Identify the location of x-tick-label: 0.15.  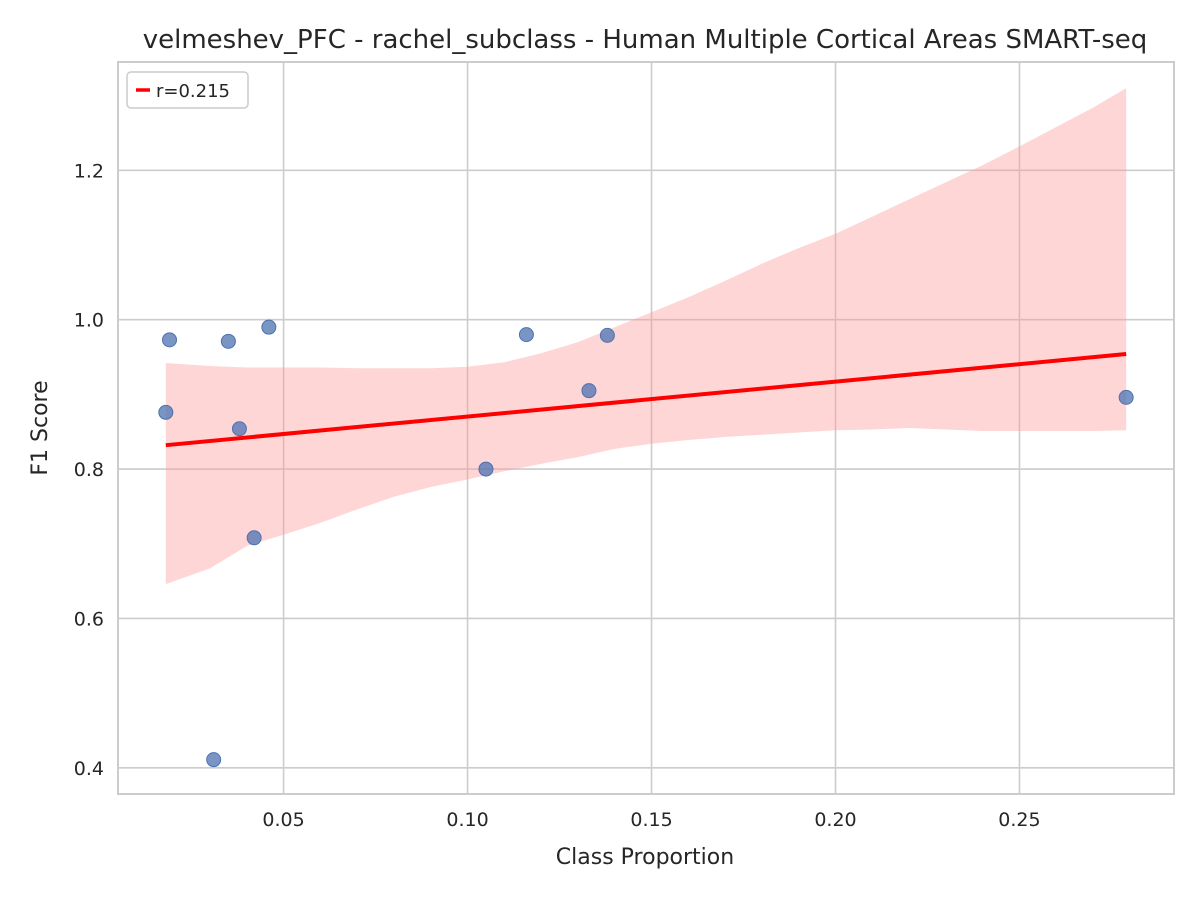
(651, 820).